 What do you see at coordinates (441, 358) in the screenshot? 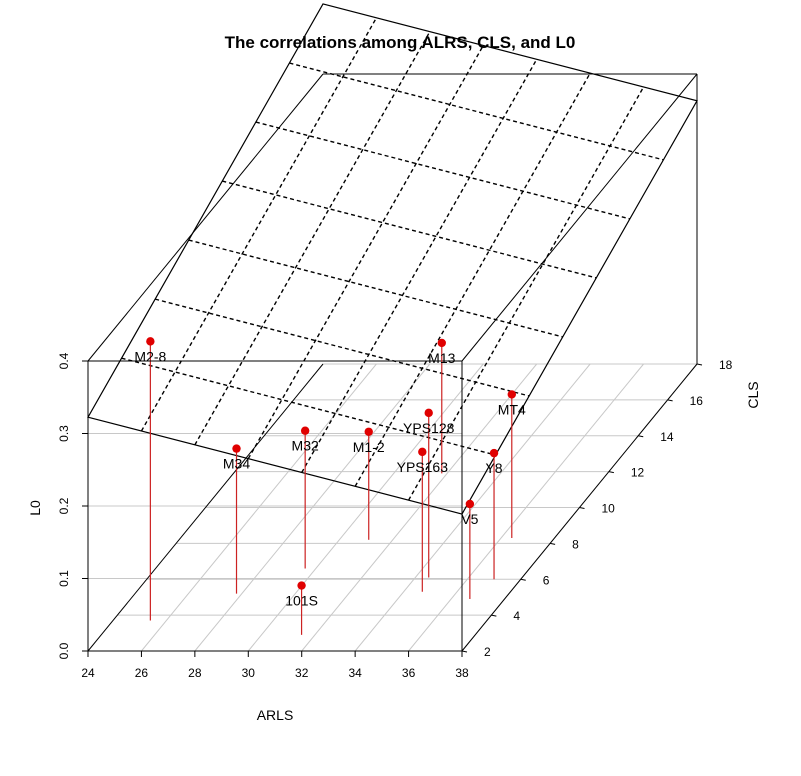
I see `point-label: M13` at bounding box center [441, 358].